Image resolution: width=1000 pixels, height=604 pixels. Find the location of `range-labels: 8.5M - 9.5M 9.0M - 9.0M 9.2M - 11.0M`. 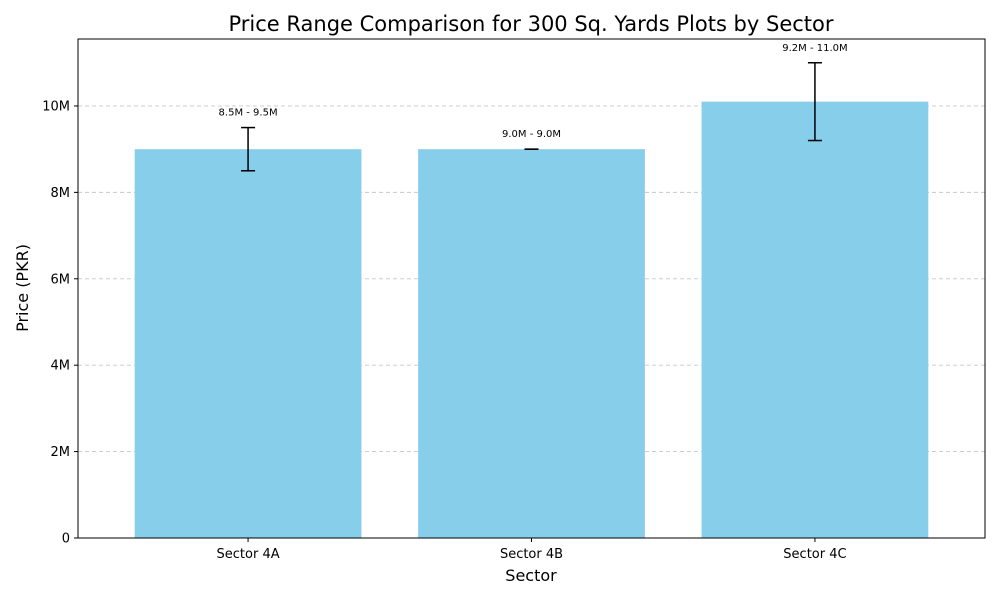

range-labels: 8.5M - 9.5M 9.0M - 9.0M 9.2M - 11.0M is located at coordinates (533, 91).